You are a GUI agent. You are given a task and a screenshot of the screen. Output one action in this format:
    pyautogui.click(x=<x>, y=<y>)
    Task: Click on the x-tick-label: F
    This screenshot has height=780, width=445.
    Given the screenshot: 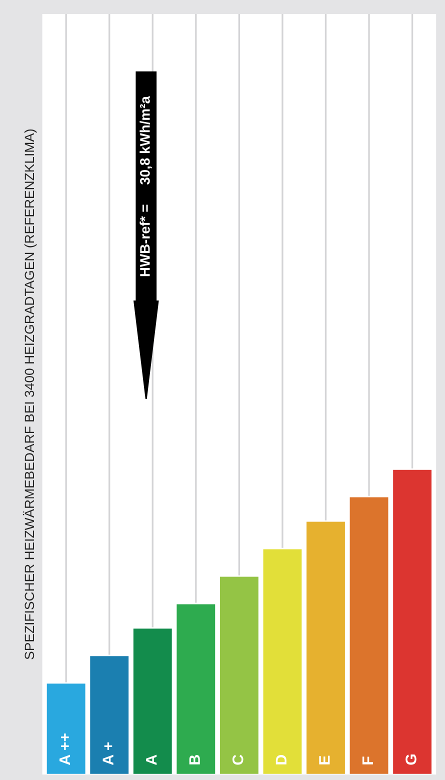 What is the action you would take?
    pyautogui.click(x=367, y=760)
    